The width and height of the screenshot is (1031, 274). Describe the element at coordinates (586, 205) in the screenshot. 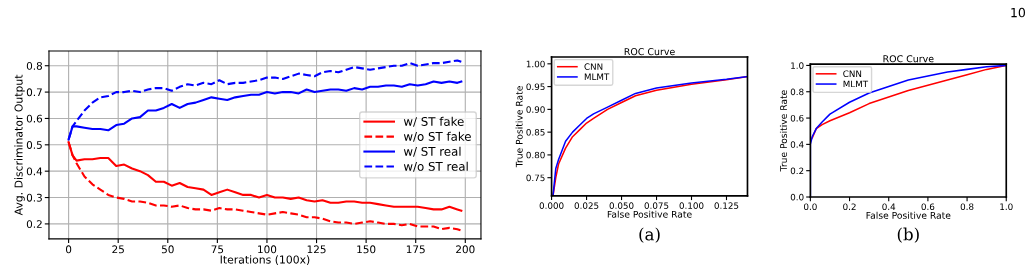

I see `x-tick-label: 0.025` at that location.